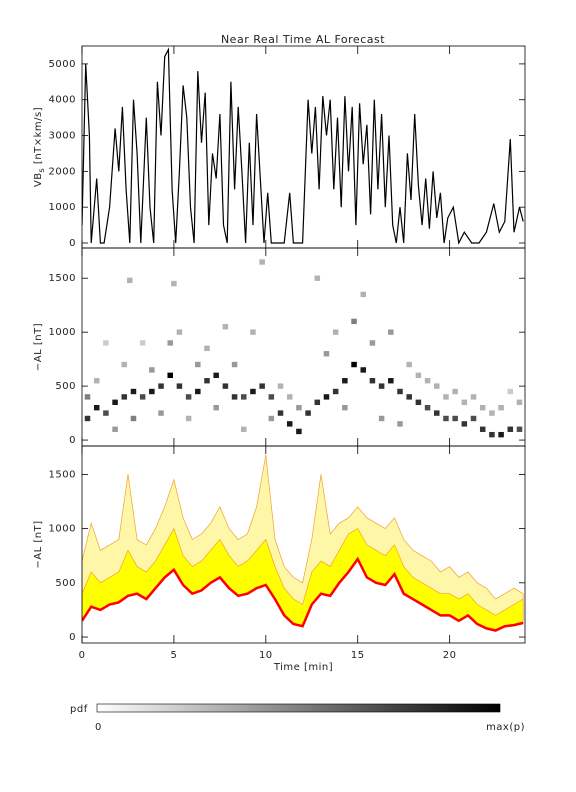 This screenshot has width=576, height=792. What do you see at coordinates (62, 136) in the screenshot?
I see `y-tick-label: 3000` at bounding box center [62, 136].